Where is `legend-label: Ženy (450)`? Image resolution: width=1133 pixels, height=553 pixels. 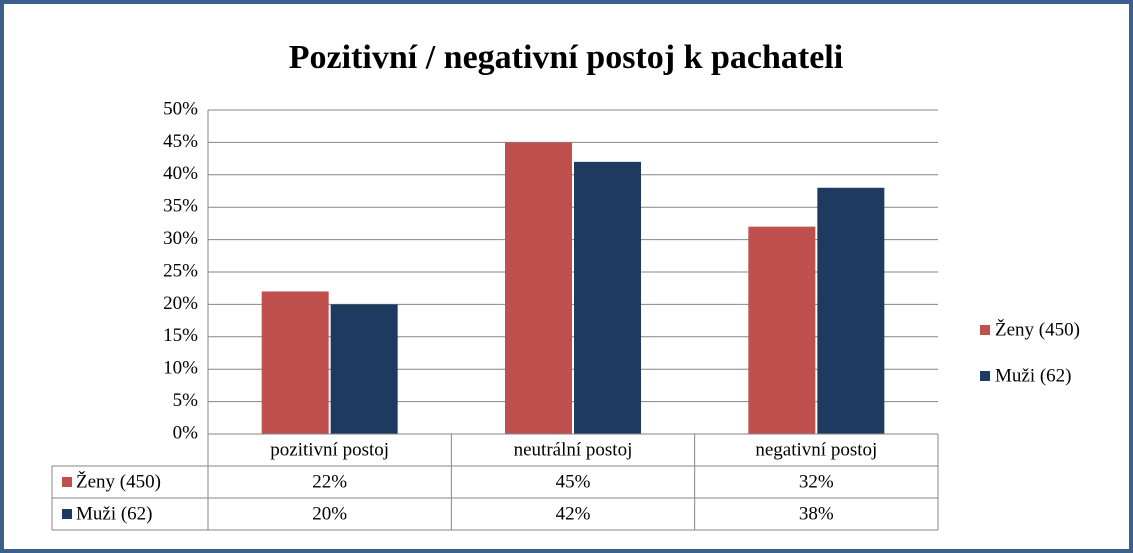 legend-label: Ženy (450) is located at coordinates (1037, 329).